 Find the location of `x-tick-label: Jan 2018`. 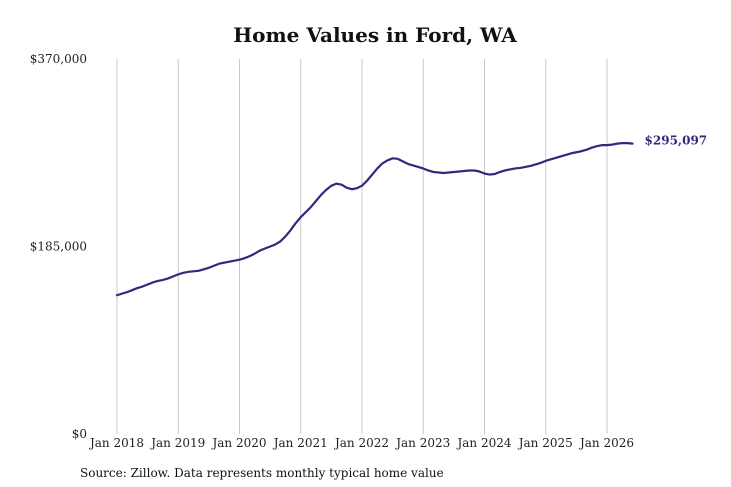

x-tick-label: Jan 2018 is located at coordinates (116, 443).